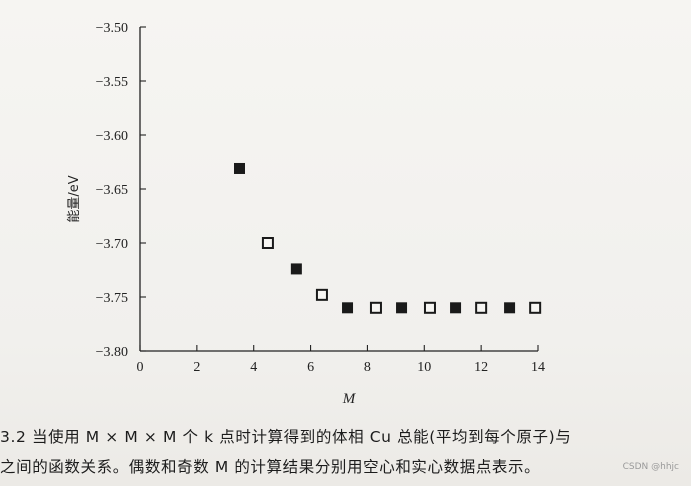 This screenshot has height=486, width=691. What do you see at coordinates (270, 467) in the screenshot?
I see `figure-caption-line-2: 之间的函数关系。偶数和奇数 M 的计算结果分别用空心和实心数据点表示。` at bounding box center [270, 467].